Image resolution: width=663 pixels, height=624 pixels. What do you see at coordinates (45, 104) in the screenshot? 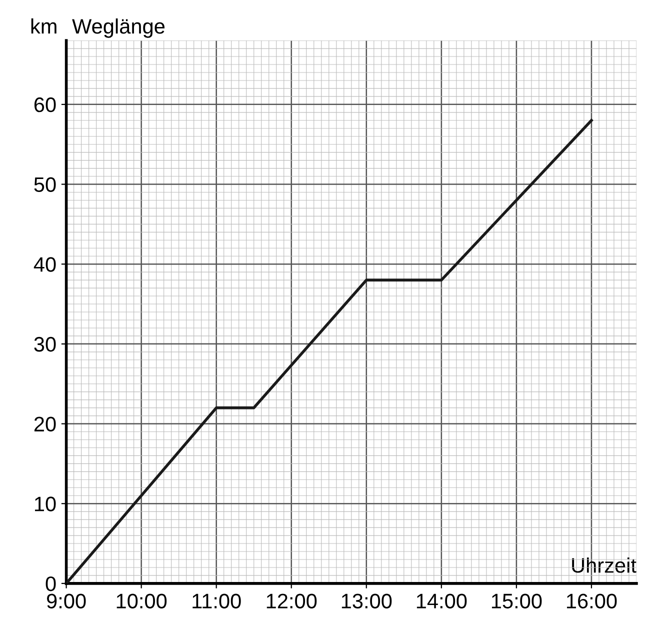
I see `y-tick-label: 60` at bounding box center [45, 104].